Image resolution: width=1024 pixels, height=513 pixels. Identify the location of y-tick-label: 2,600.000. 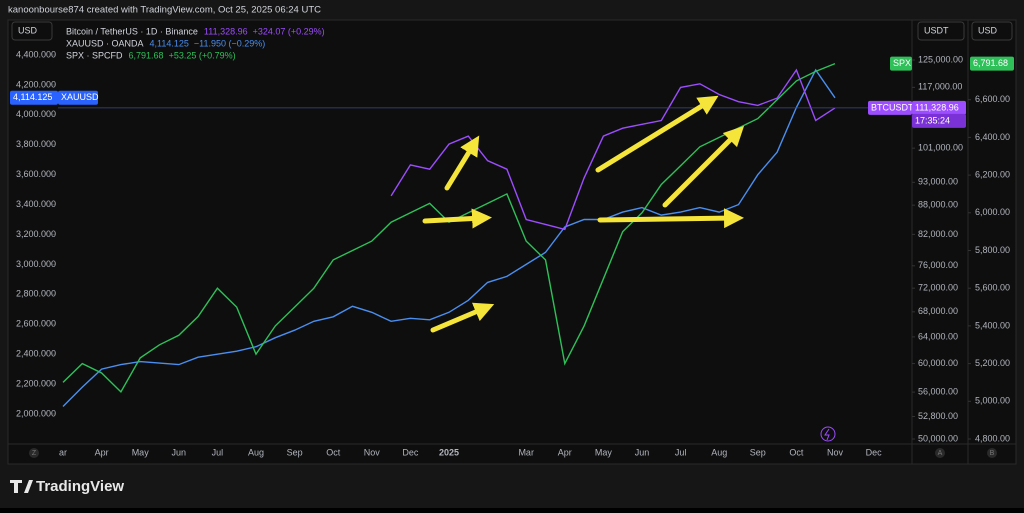
(36, 324).